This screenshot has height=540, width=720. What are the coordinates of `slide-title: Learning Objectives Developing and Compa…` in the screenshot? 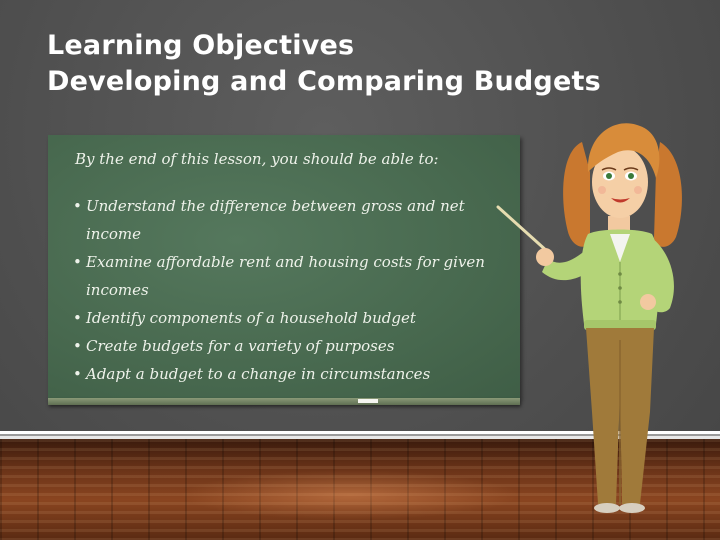 It's located at (324, 64).